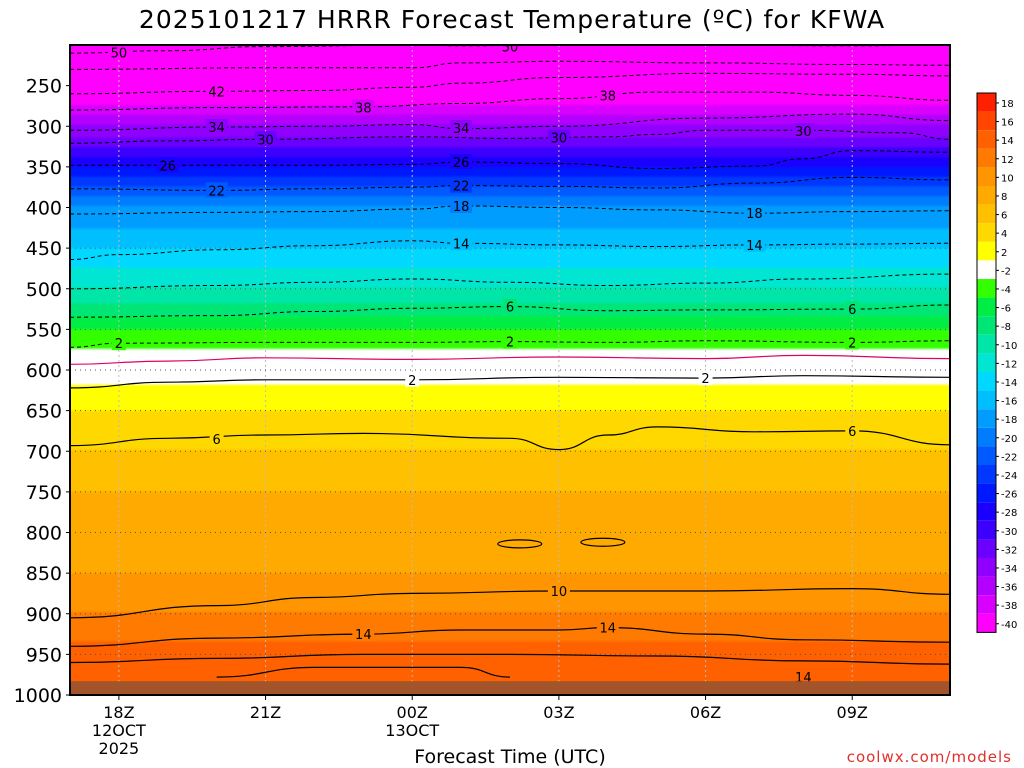 The image size is (1024, 768). Describe the element at coordinates (44, 655) in the screenshot. I see `pressure-tick-label: 950` at that location.